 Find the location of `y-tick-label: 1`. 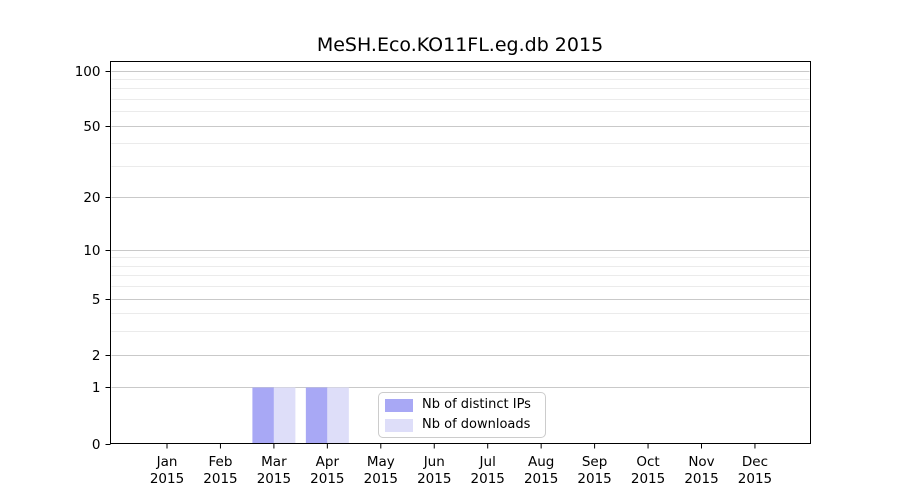

y-tick-label: 1 is located at coordinates (96, 388).